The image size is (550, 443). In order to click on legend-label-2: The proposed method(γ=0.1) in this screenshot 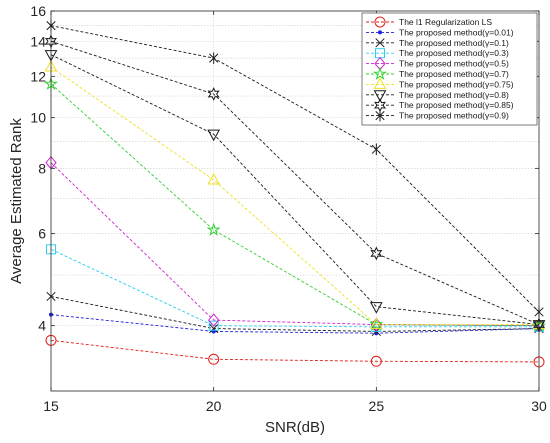, I will do `click(454, 43)`.